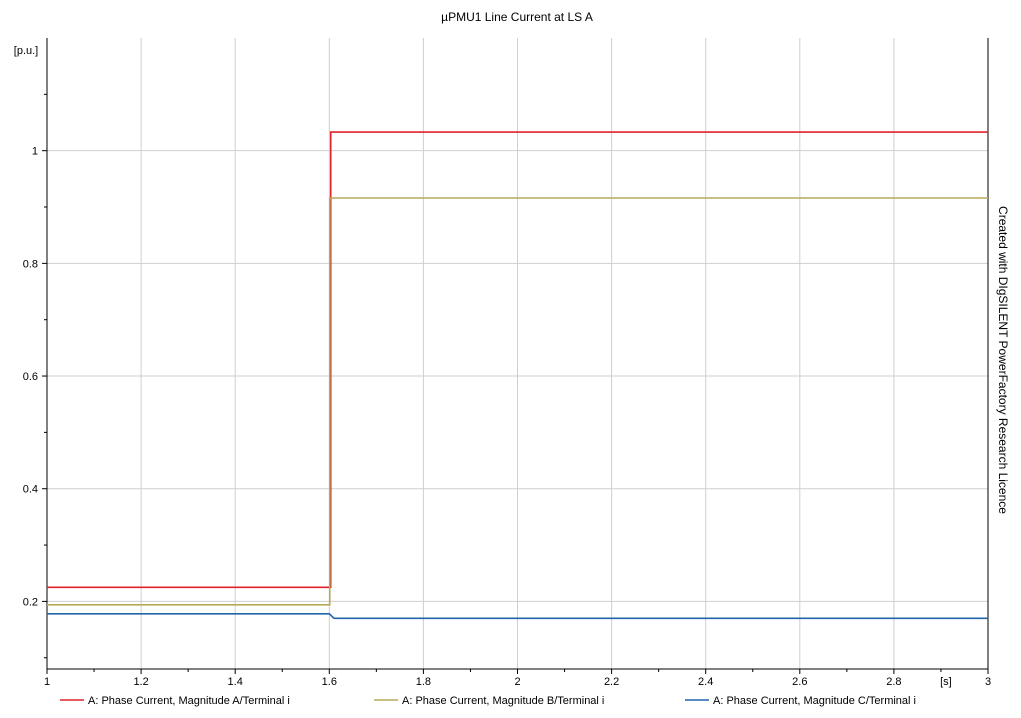 This screenshot has height=718, width=1021. Describe the element at coordinates (30, 264) in the screenshot. I see `y-tick-label: 0.8` at that location.